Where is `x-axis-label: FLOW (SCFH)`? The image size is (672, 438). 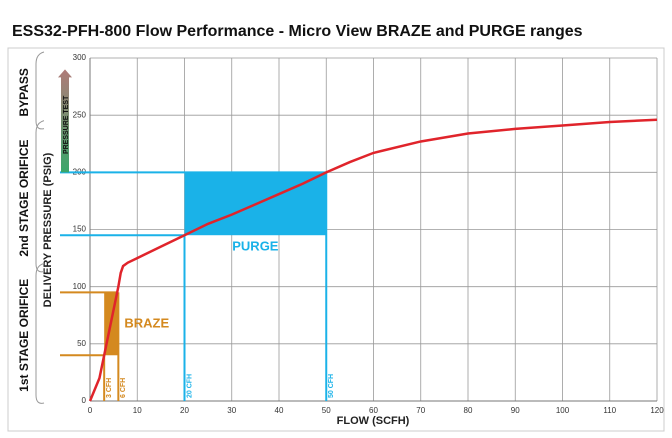
x-axis-label: FLOW (SCFH) is located at coordinates (373, 421).